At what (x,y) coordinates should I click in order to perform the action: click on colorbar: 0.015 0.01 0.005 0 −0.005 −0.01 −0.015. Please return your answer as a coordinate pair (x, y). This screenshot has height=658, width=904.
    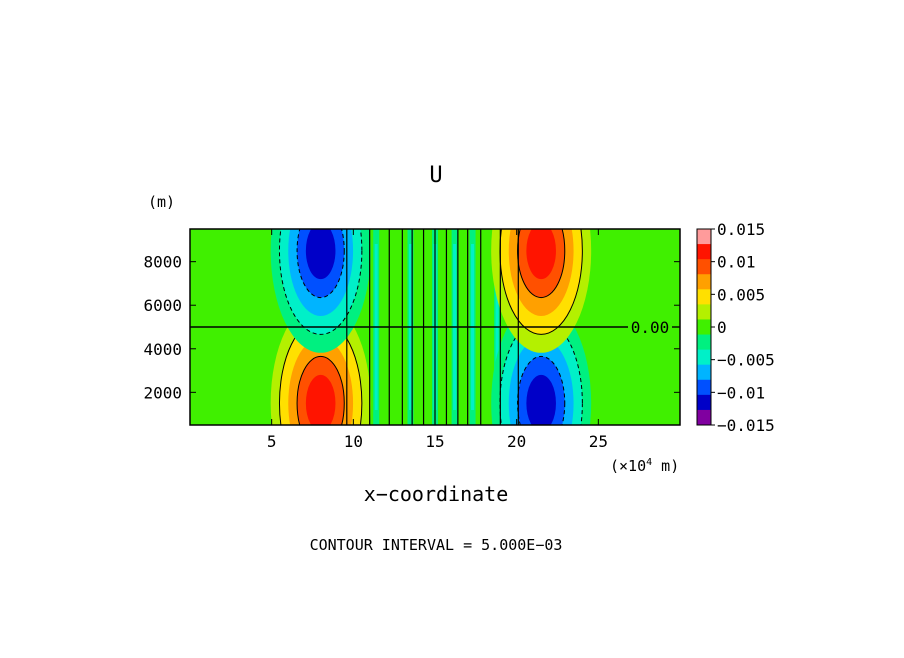
    Looking at the image, I should click on (735, 327).